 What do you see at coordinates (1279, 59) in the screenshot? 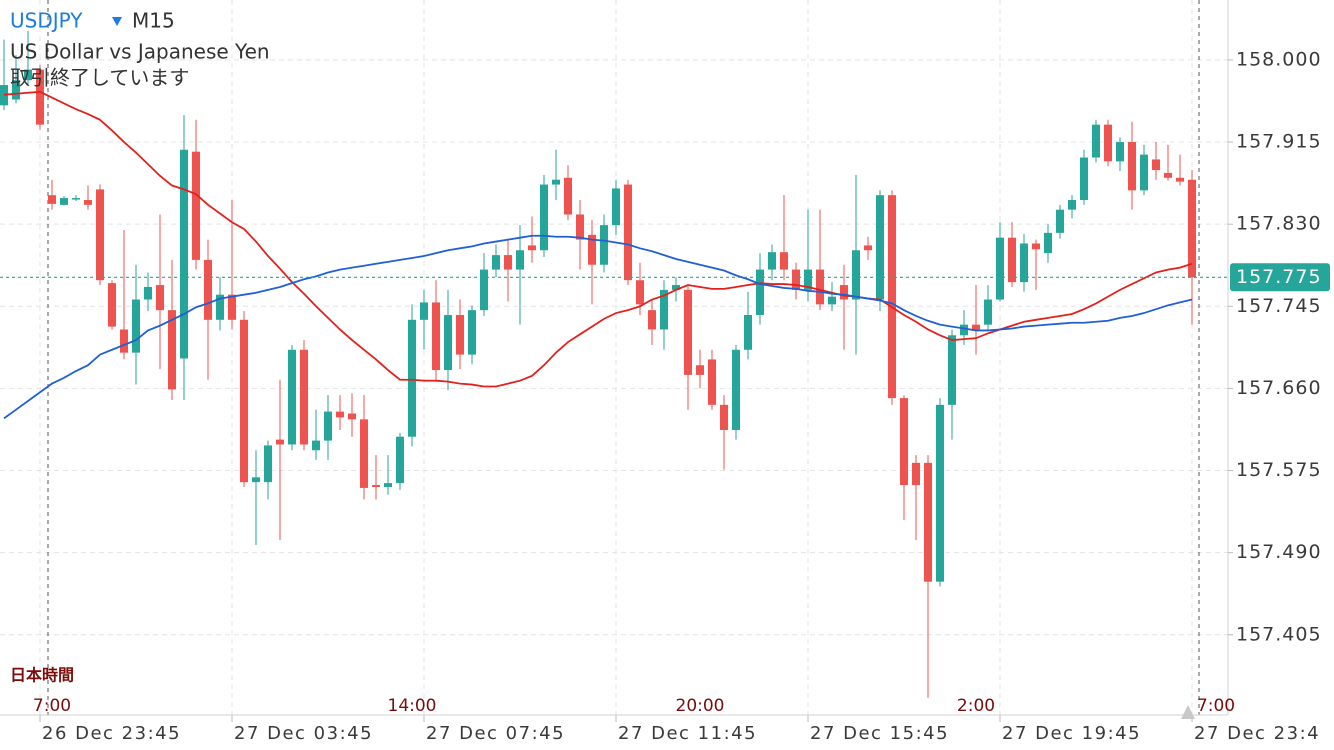
I see `y-tick-label: 158.000` at bounding box center [1279, 59].